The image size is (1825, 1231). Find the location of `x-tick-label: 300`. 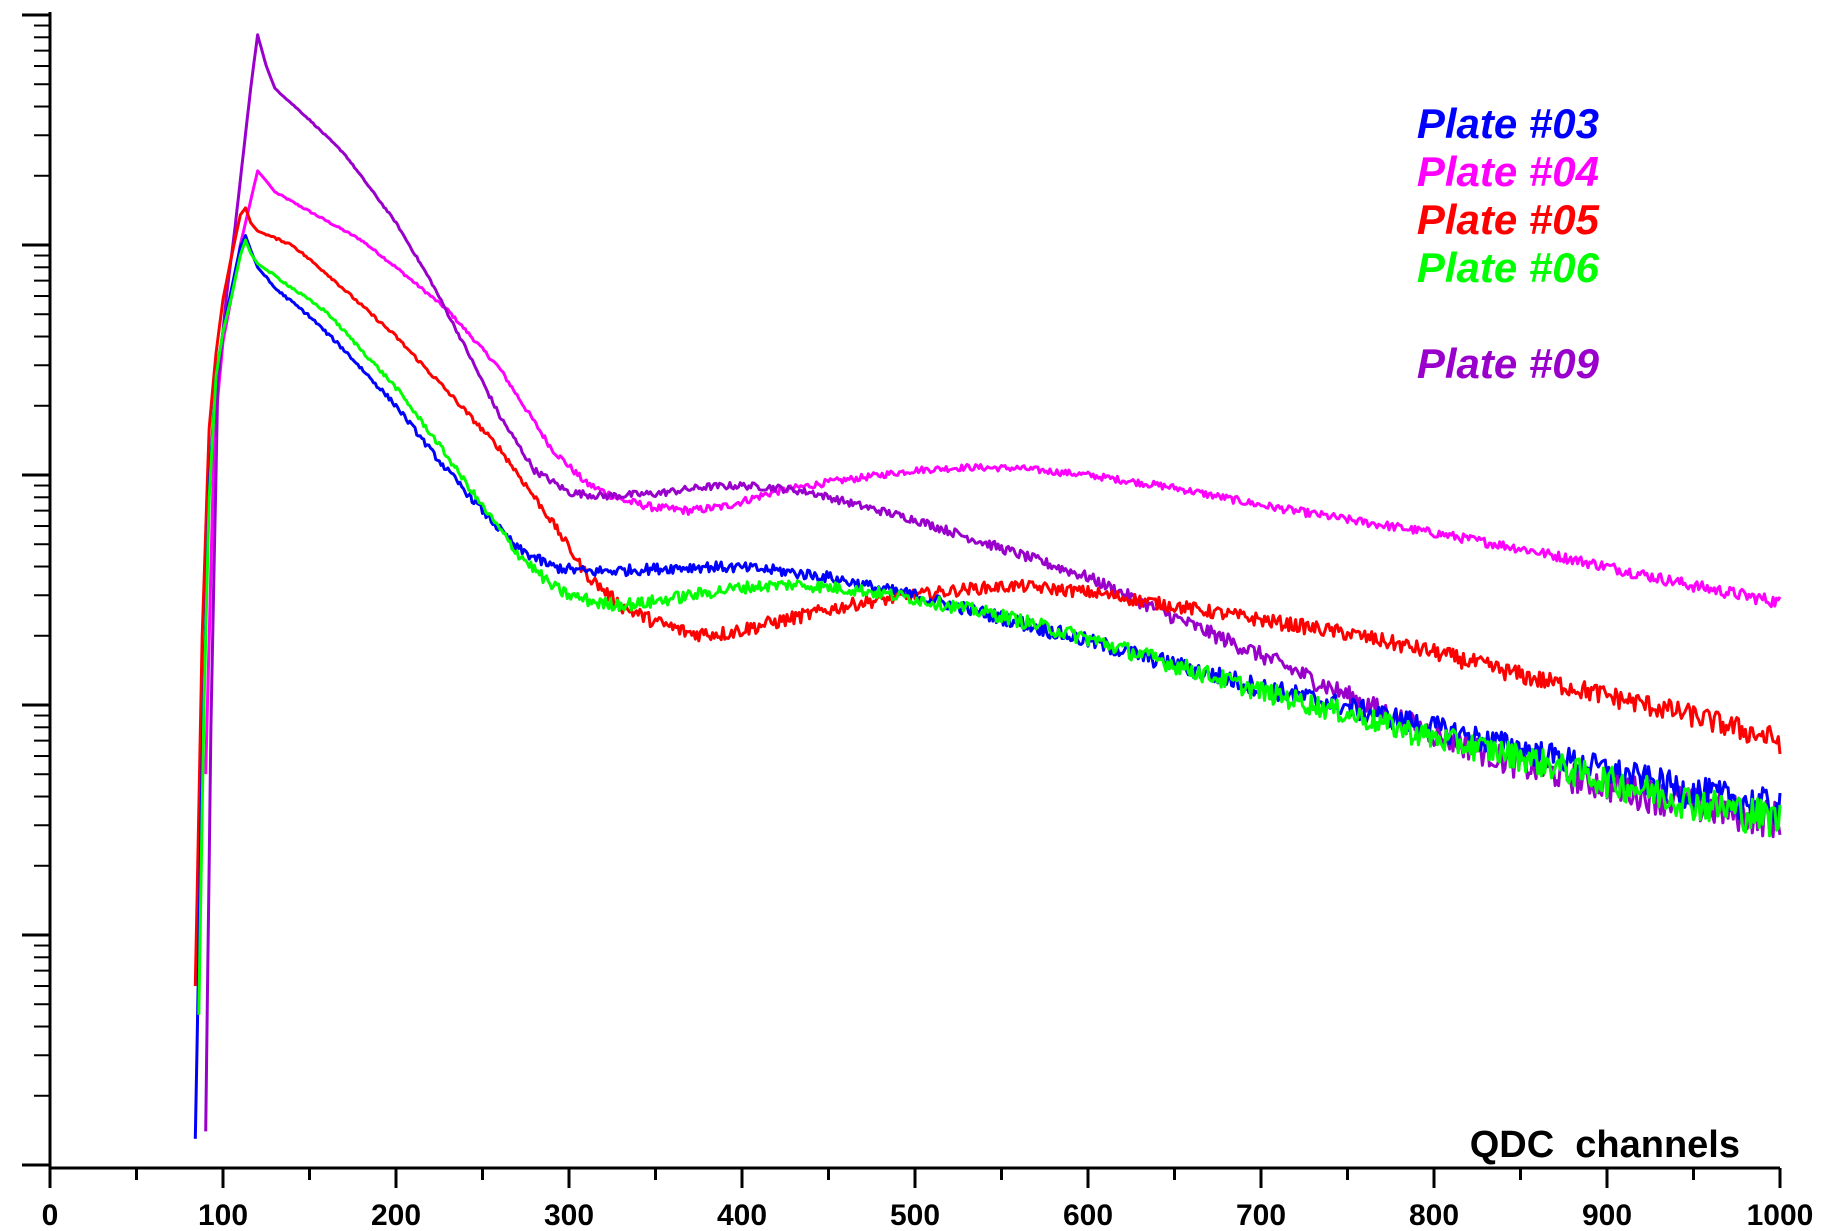

x-tick-label: 300 is located at coordinates (569, 1215).